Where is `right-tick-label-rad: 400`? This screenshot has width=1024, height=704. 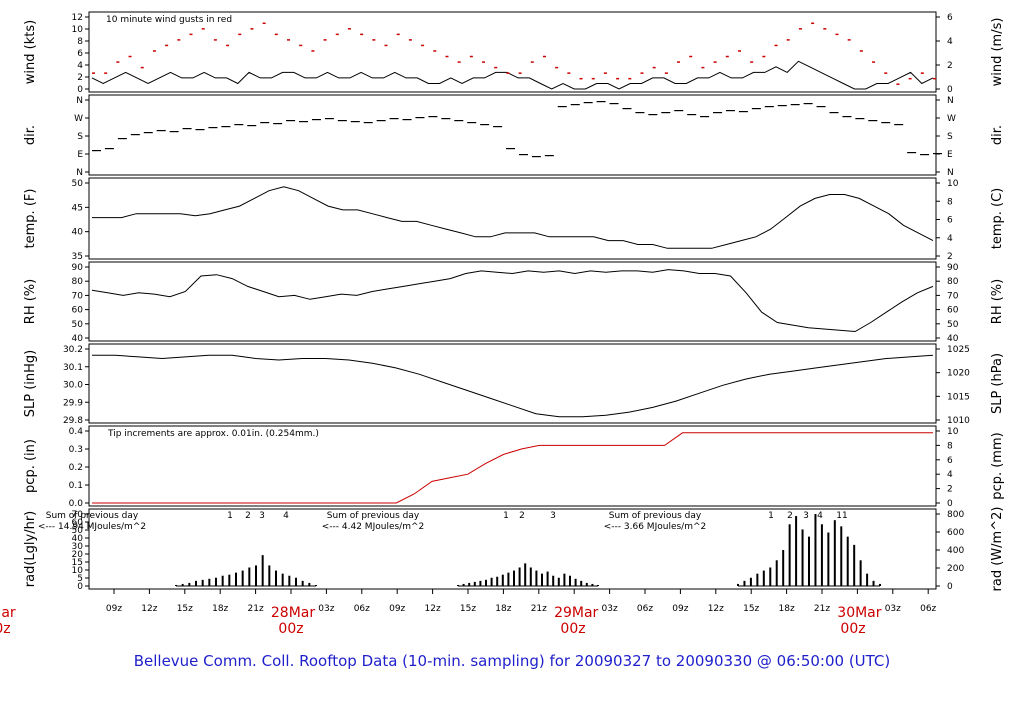
right-tick-label-rad: 400 is located at coordinates (955, 551).